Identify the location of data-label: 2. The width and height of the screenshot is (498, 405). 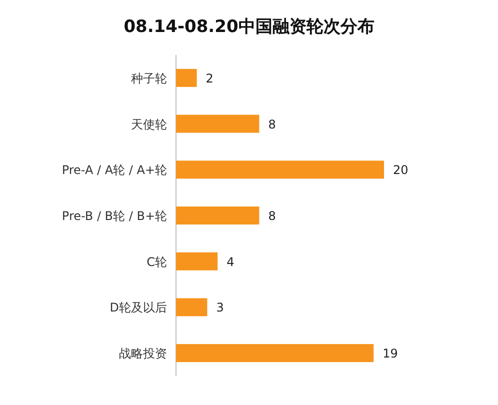
(210, 78).